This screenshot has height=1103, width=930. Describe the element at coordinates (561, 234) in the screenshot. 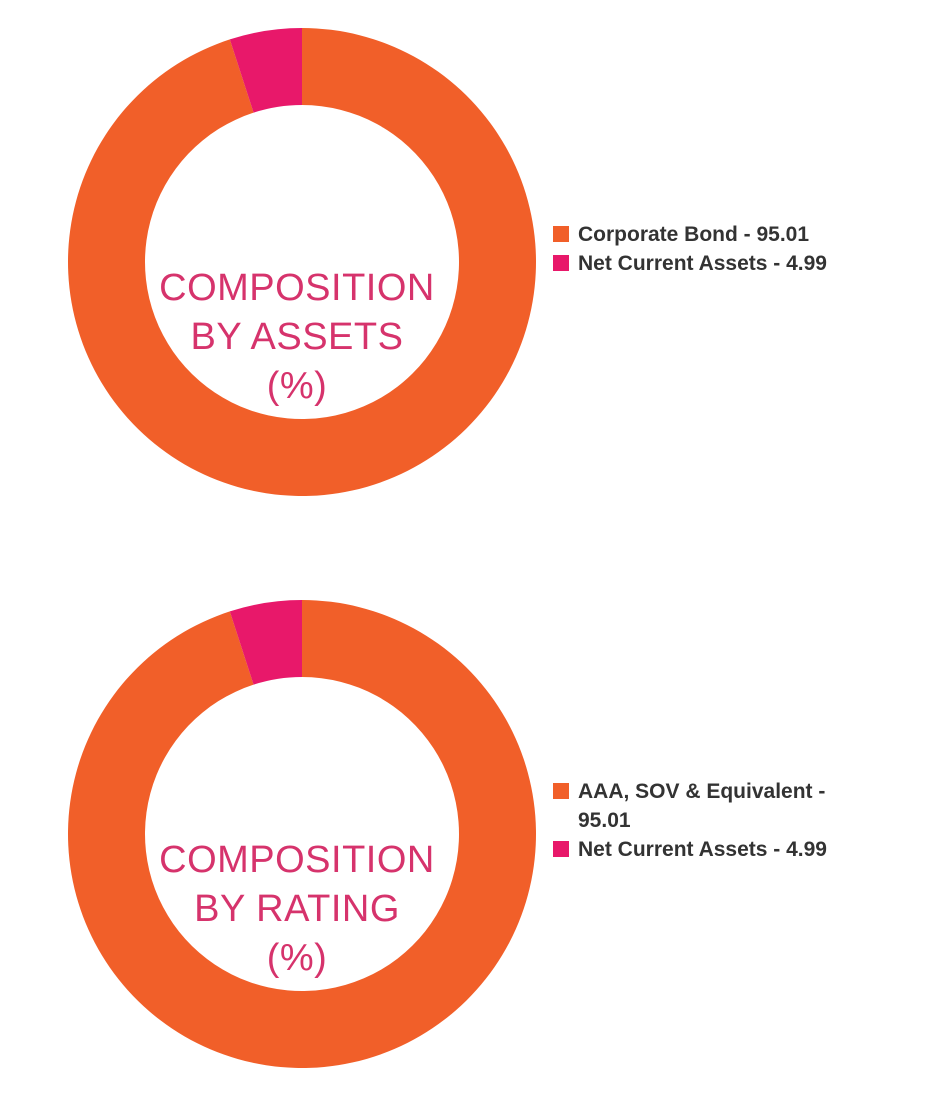

I see `legend-swatch-corporate-bond` at that location.